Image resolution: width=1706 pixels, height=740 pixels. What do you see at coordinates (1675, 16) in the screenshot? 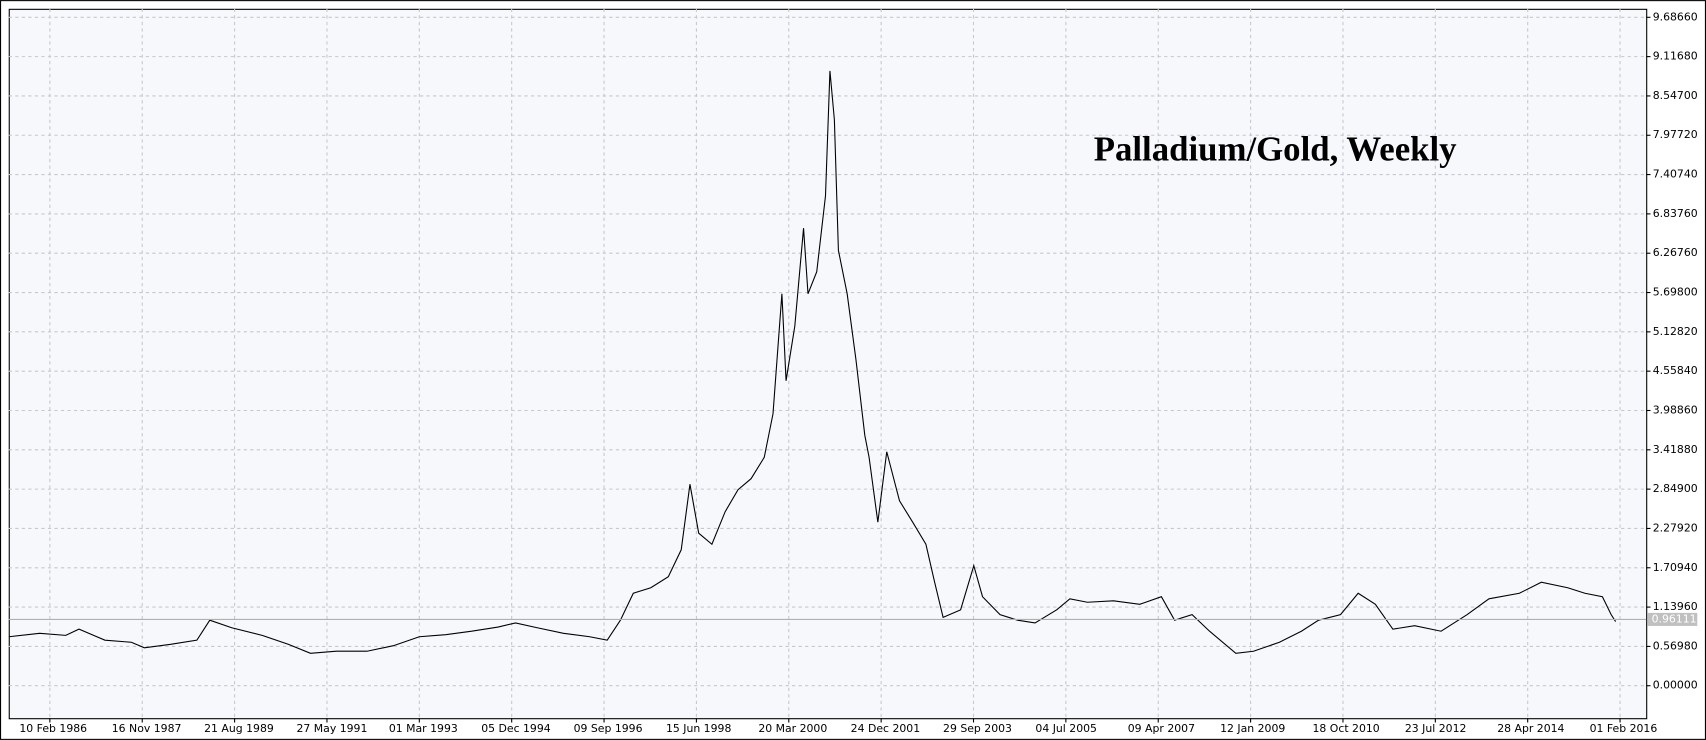
I see `y-tick-label: 9.68660` at bounding box center [1675, 16].